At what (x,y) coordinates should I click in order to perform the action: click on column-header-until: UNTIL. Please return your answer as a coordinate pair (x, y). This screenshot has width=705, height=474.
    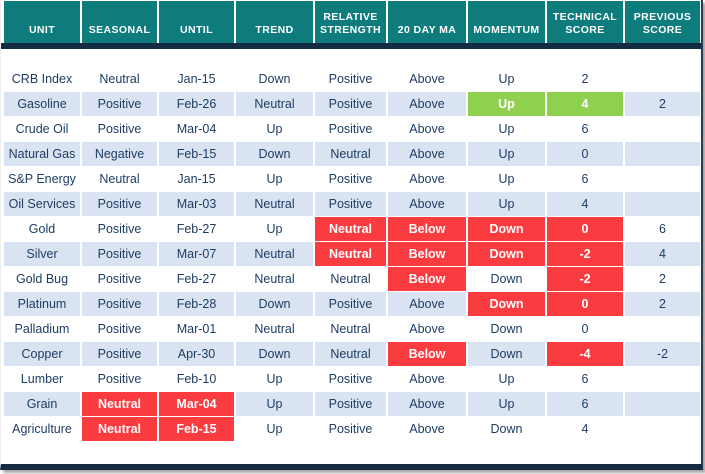
    Looking at the image, I should click on (196, 22).